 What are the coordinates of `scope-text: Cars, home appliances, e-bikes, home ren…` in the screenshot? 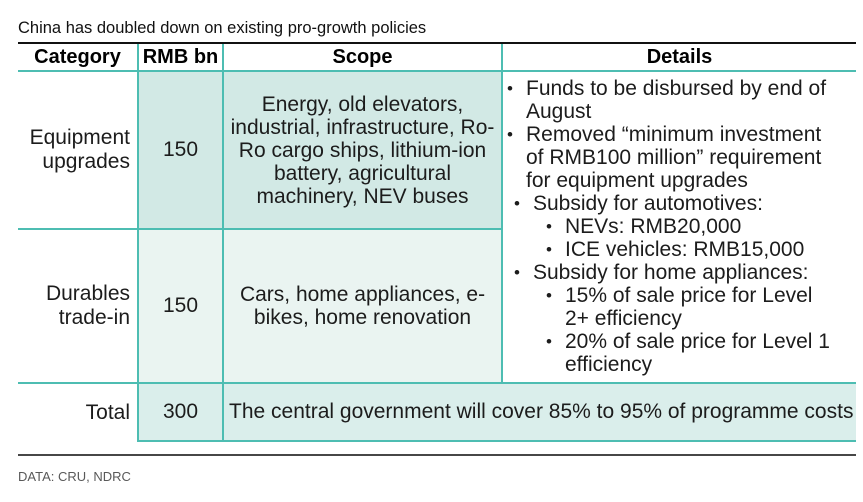 It's located at (362, 306).